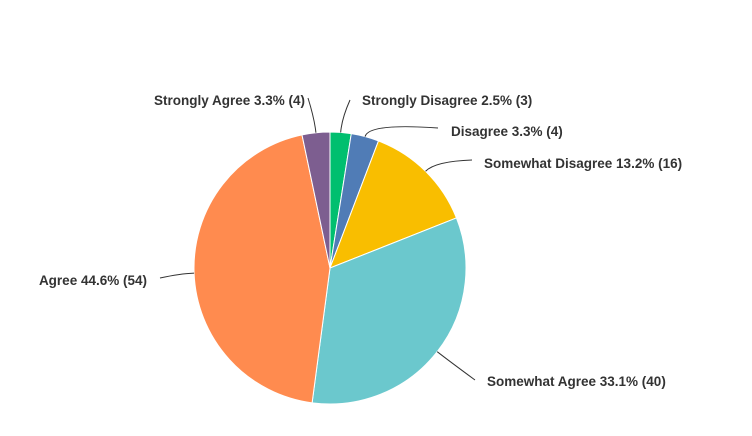 This screenshot has height=436, width=752. I want to click on slice-label: Disagree 3.3% (4), so click(507, 131).